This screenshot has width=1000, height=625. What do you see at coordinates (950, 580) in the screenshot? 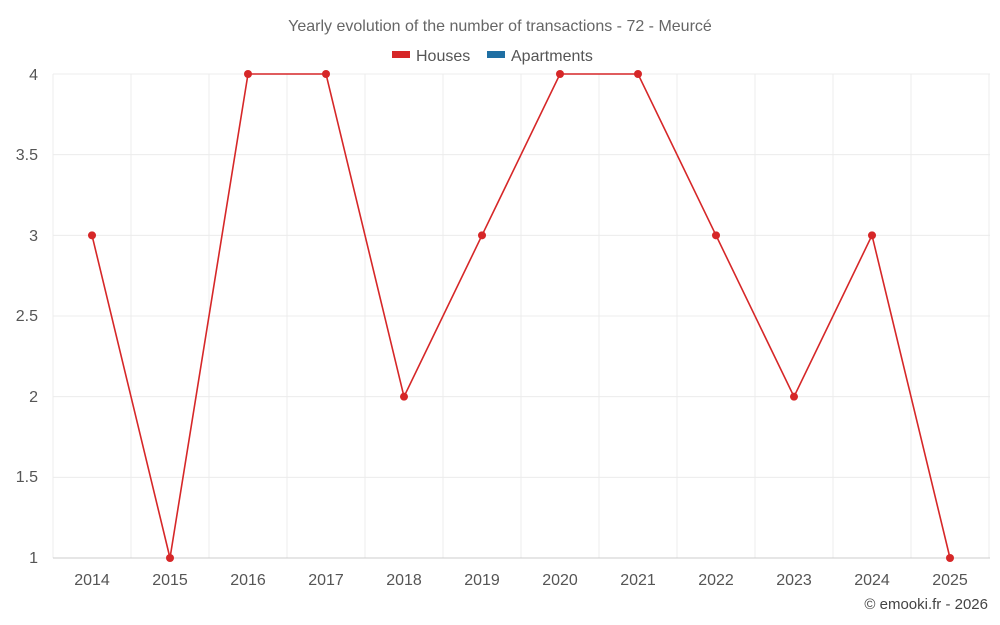
I see `x-tick-label: 2025` at bounding box center [950, 580].